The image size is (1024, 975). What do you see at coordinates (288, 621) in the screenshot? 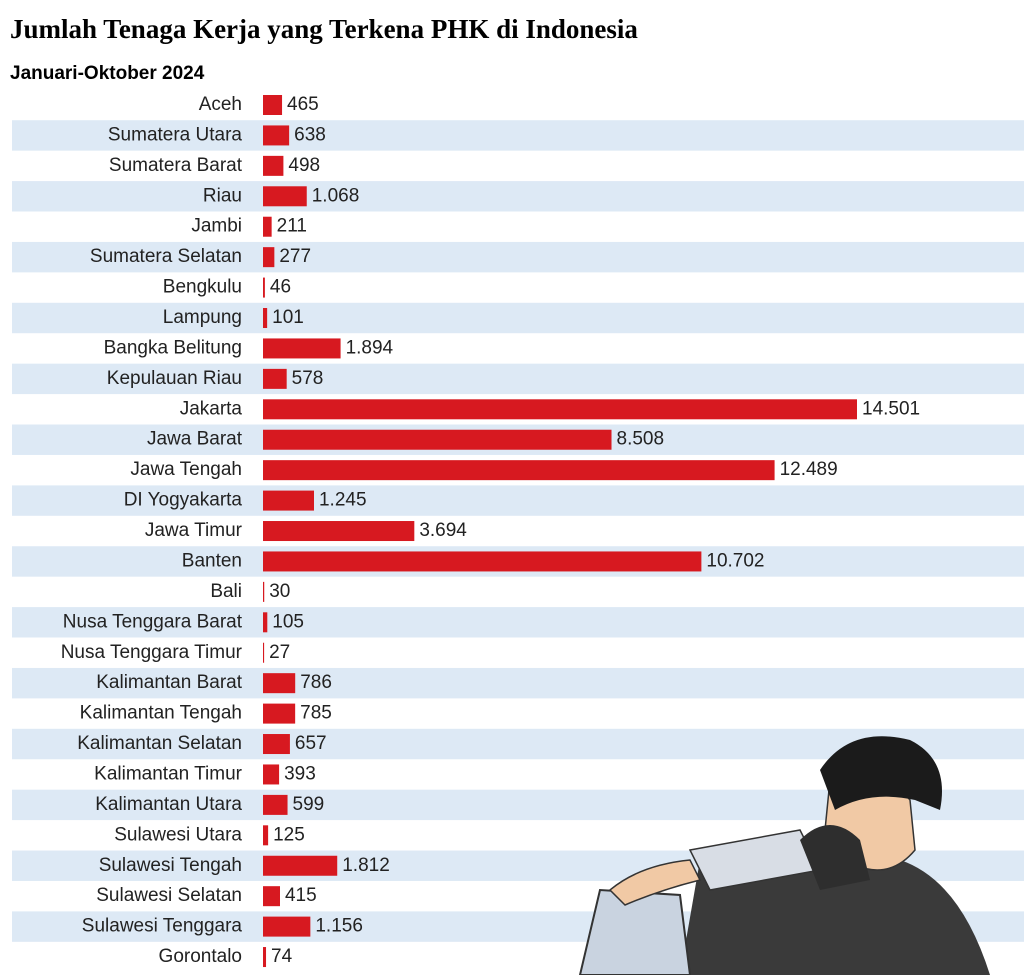
I see `value-label: 105` at bounding box center [288, 621].